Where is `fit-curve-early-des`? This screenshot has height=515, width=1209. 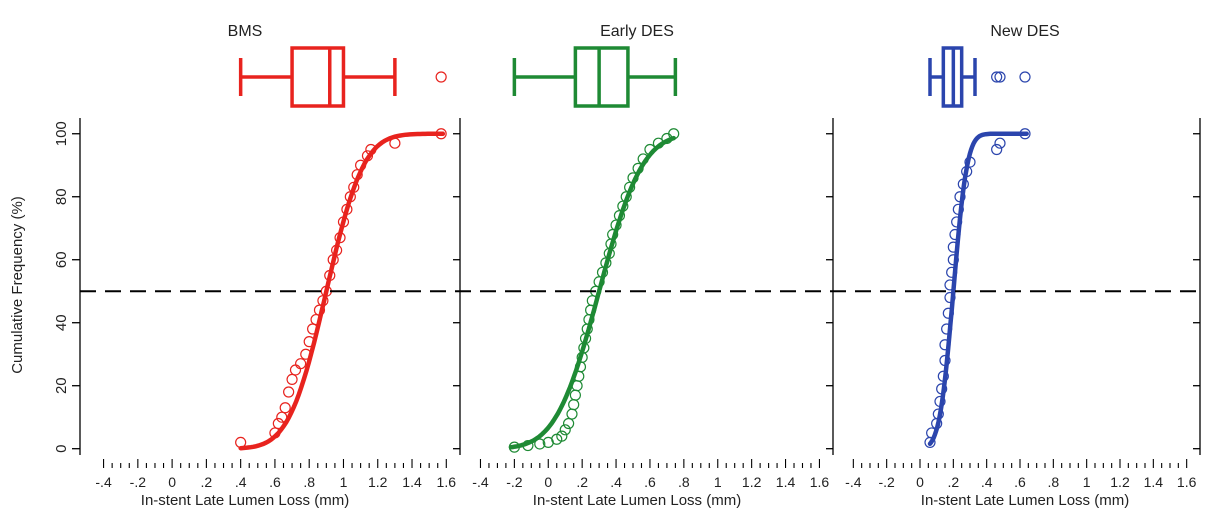 fit-curve-early-des is located at coordinates (592, 292).